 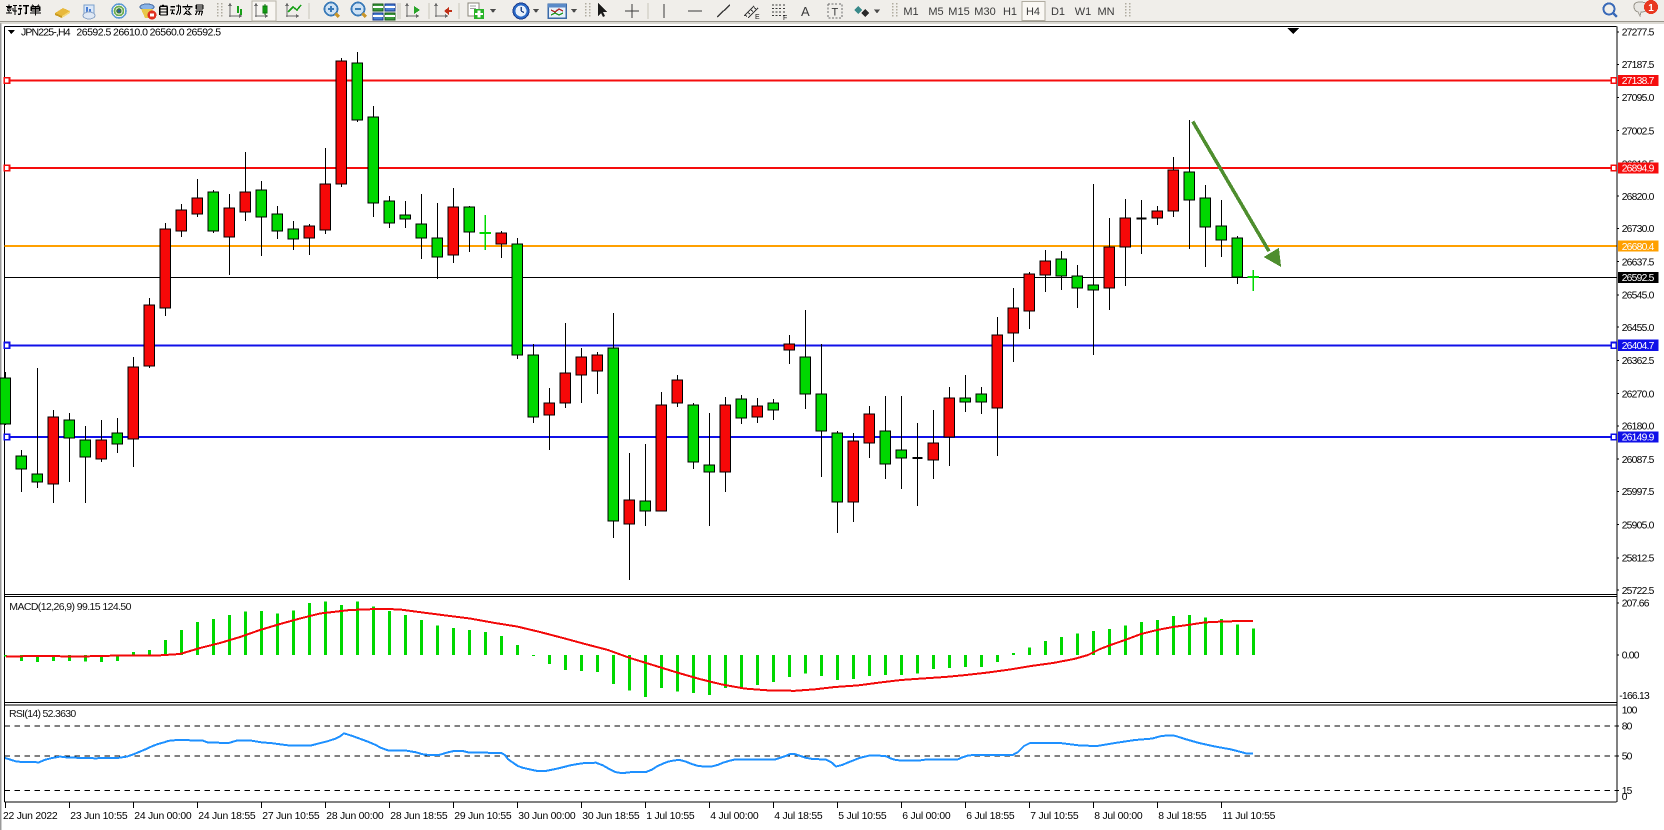 What do you see at coordinates (611, 816) in the screenshot?
I see `svg-text: 30 Jun 18:55` at bounding box center [611, 816].